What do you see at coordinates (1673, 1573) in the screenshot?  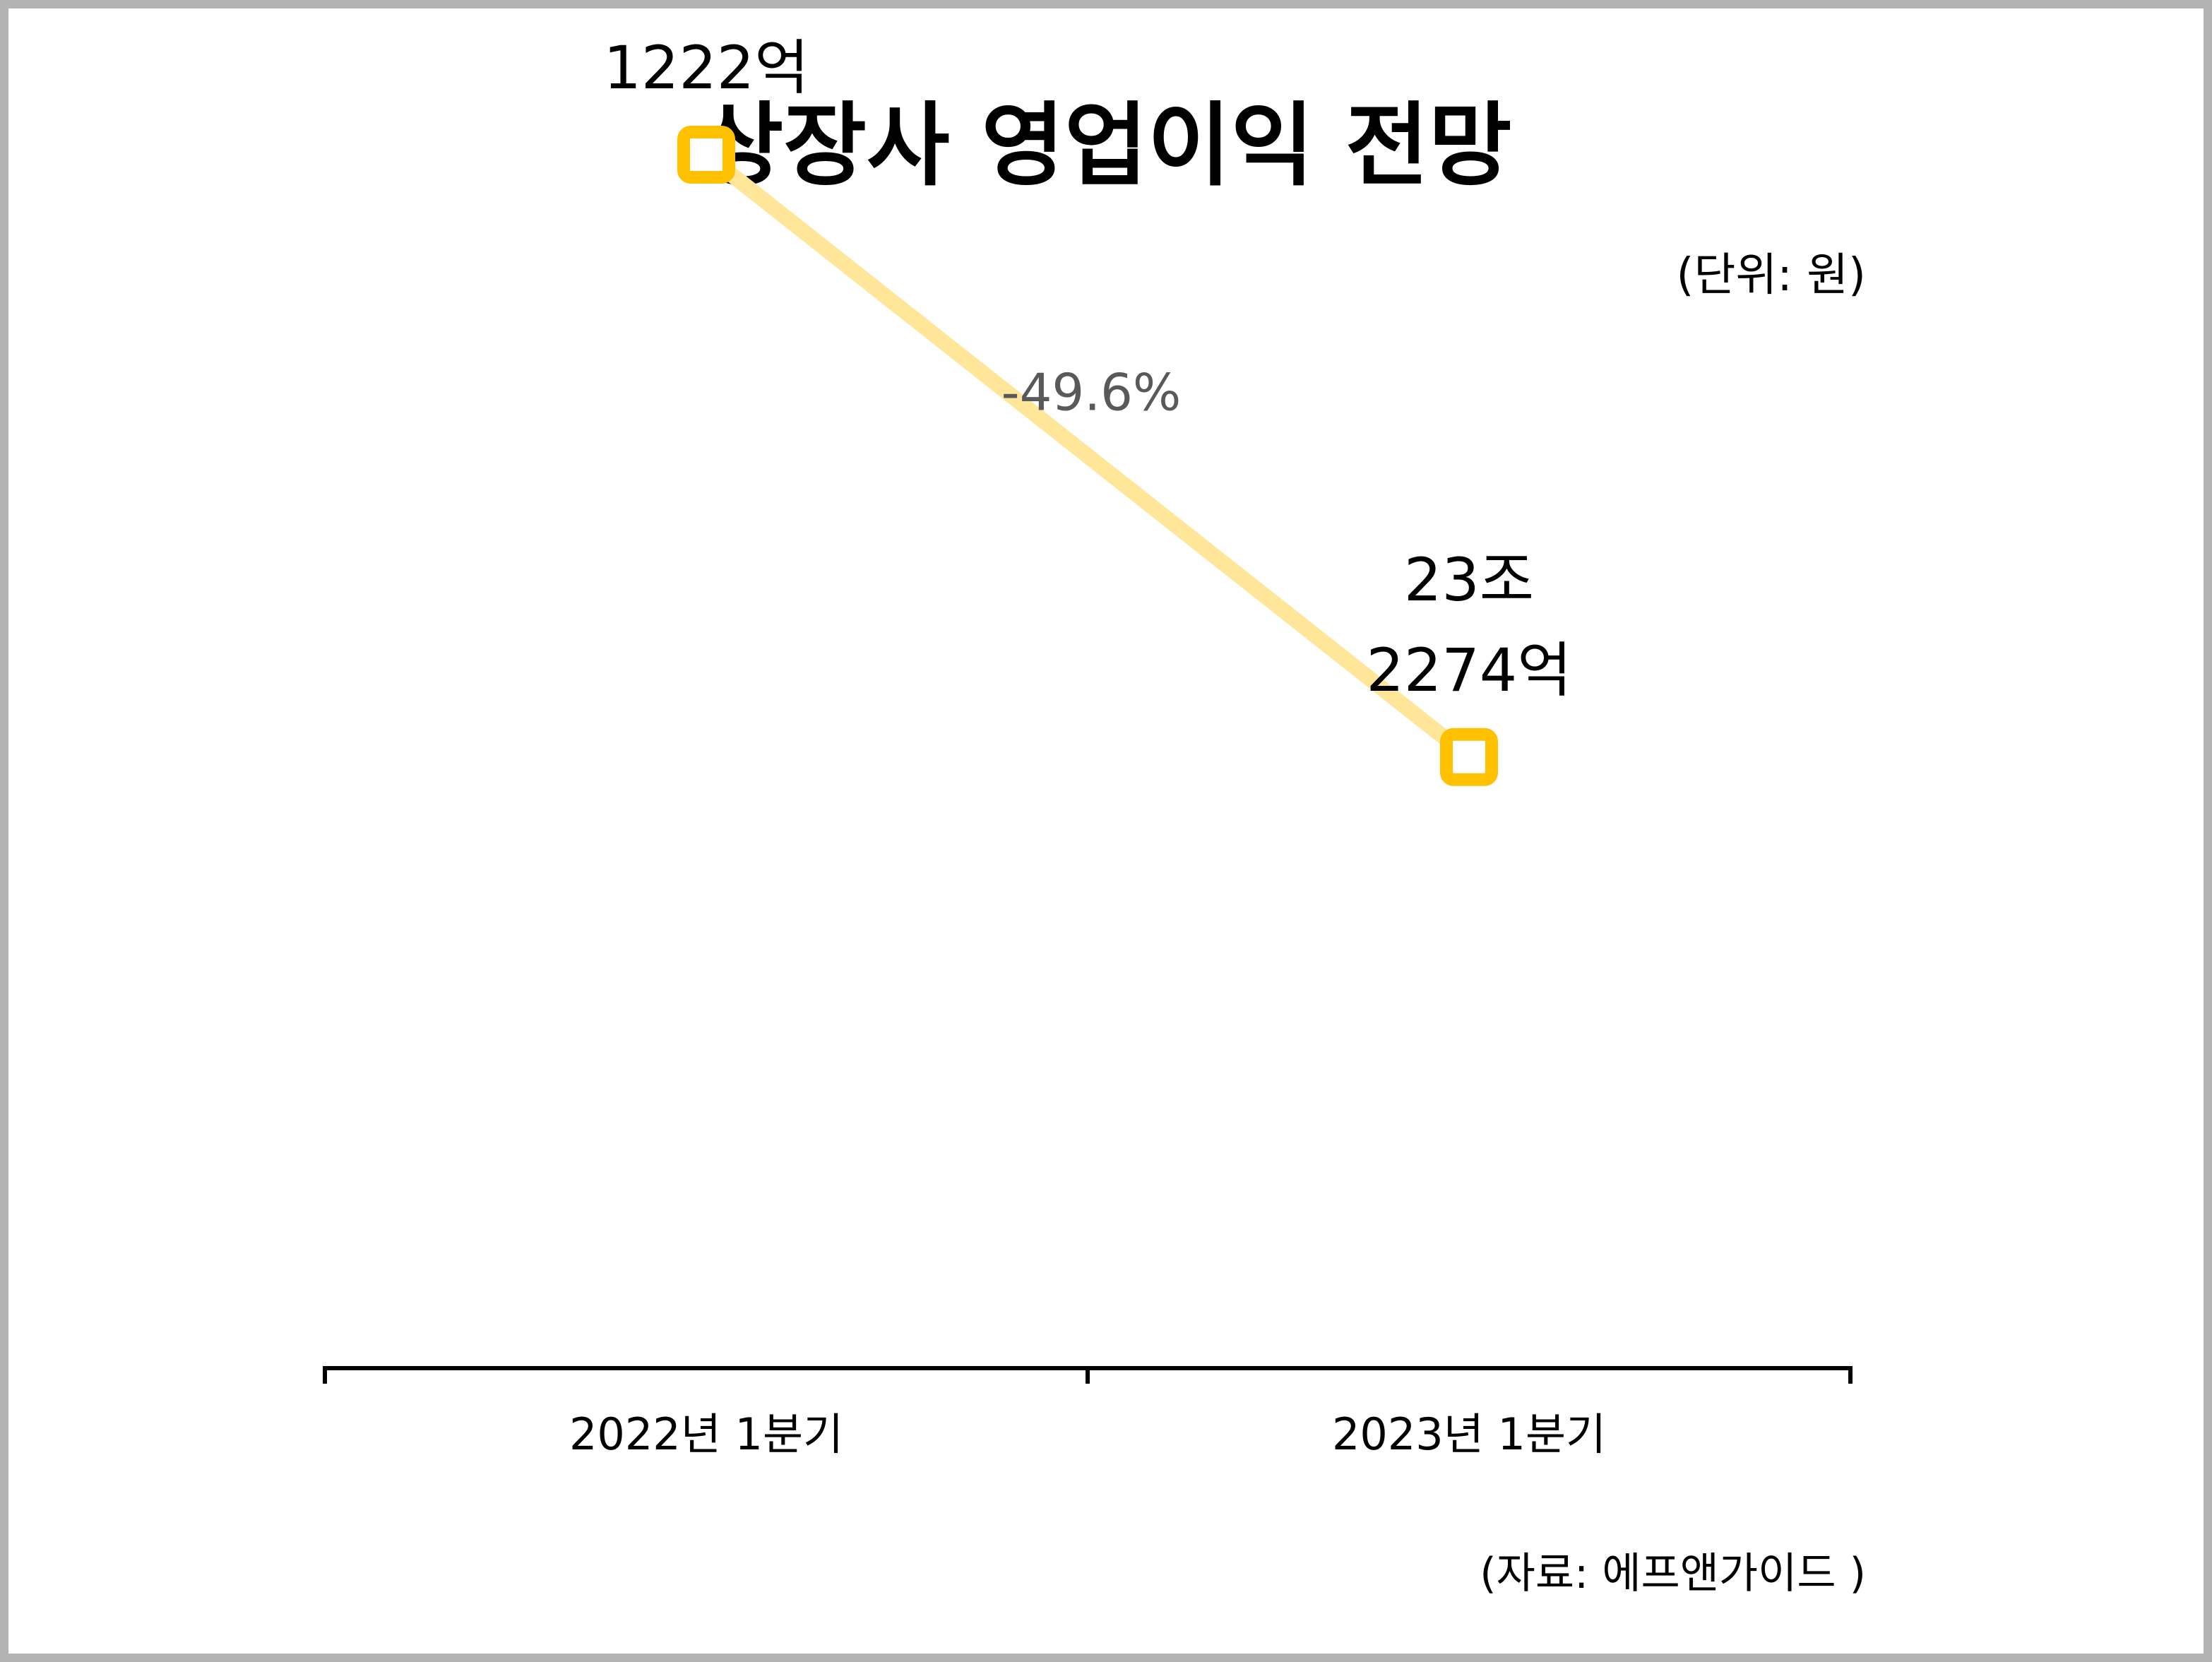 I see `source-note: (자료: 에프앤가이드 )` at bounding box center [1673, 1573].